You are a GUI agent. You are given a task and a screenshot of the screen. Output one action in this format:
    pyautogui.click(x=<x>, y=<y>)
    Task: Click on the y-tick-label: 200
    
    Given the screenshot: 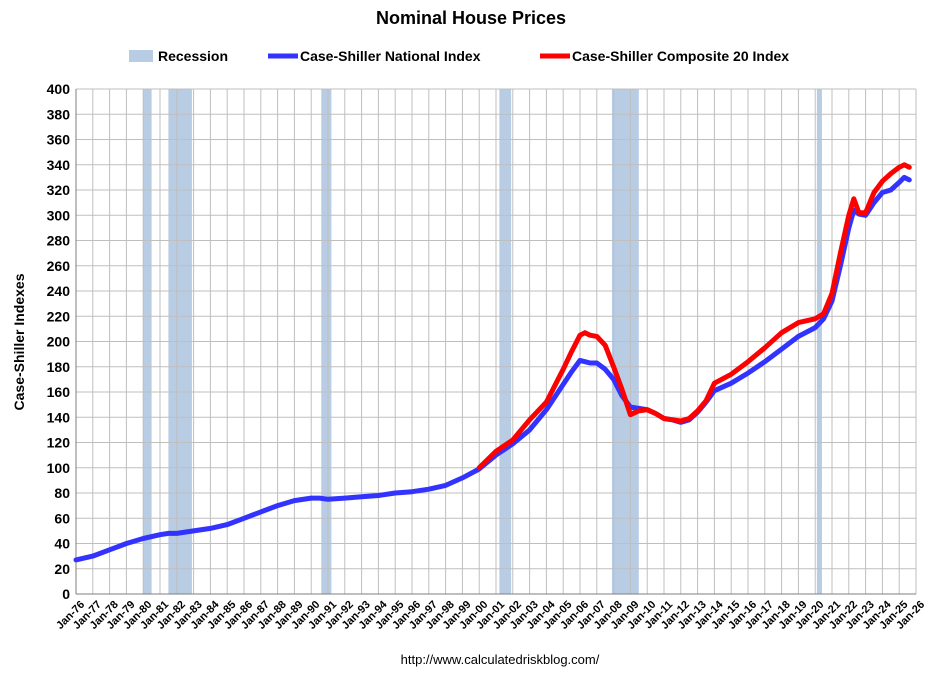 What is the action you would take?
    pyautogui.click(x=59, y=342)
    